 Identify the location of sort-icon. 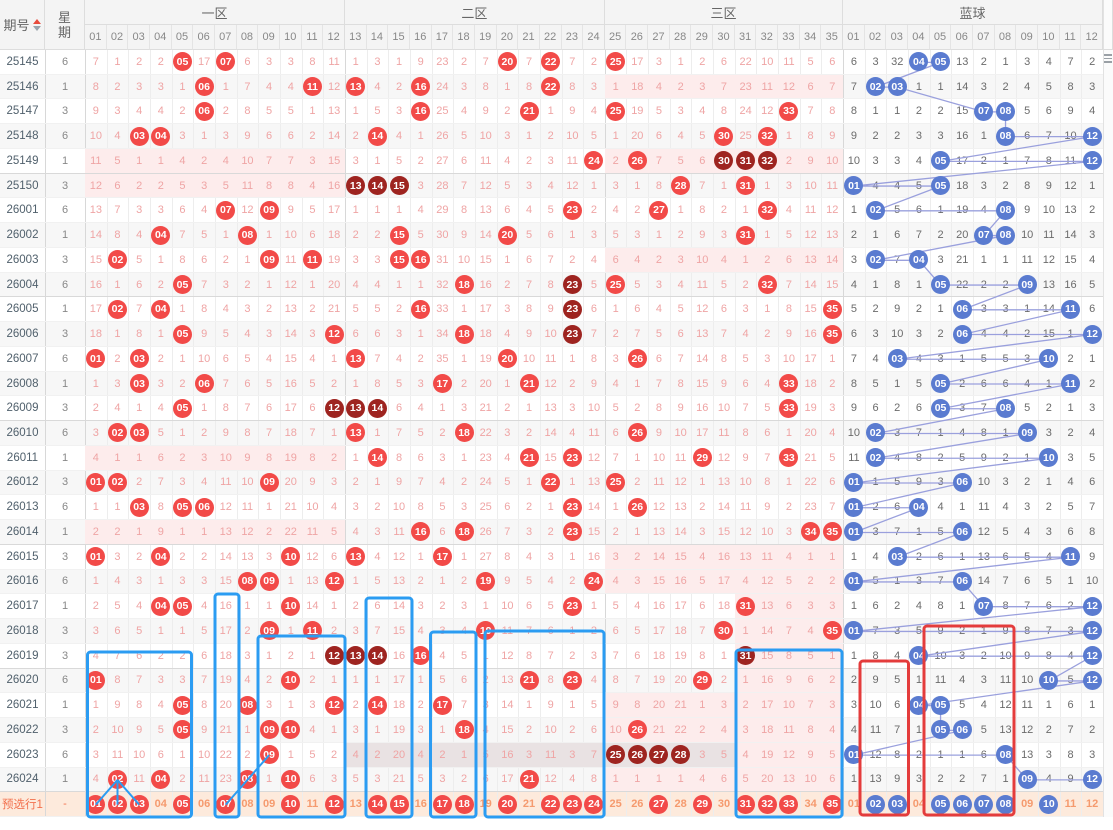
(36, 24).